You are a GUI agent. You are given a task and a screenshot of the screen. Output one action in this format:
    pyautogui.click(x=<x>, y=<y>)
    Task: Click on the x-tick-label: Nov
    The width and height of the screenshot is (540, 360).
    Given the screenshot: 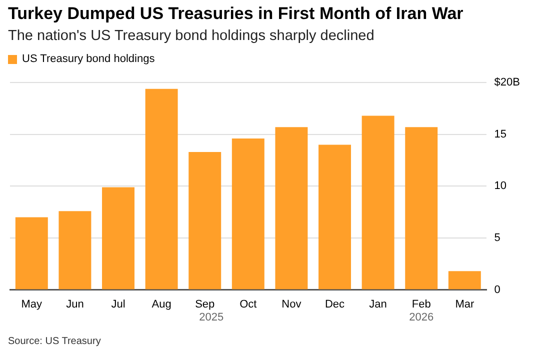 What is the action you would take?
    pyautogui.click(x=292, y=304)
    